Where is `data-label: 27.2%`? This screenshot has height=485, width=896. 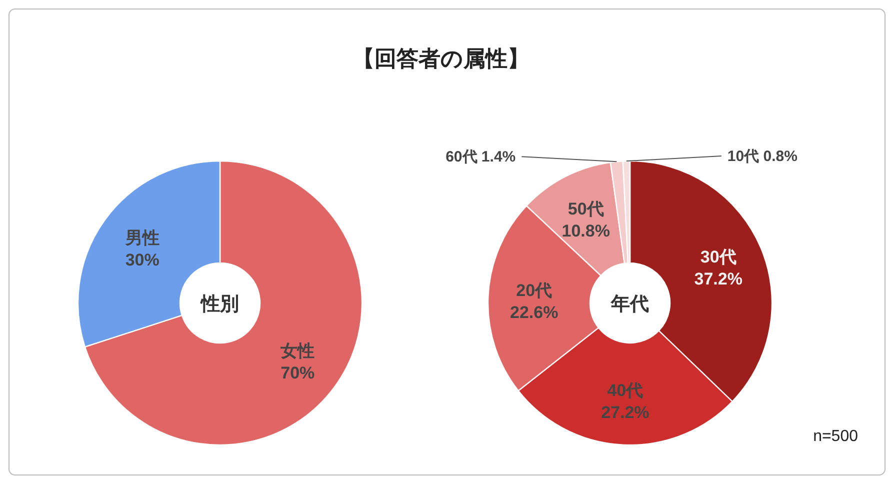
data-label: 27.2% is located at coordinates (625, 412).